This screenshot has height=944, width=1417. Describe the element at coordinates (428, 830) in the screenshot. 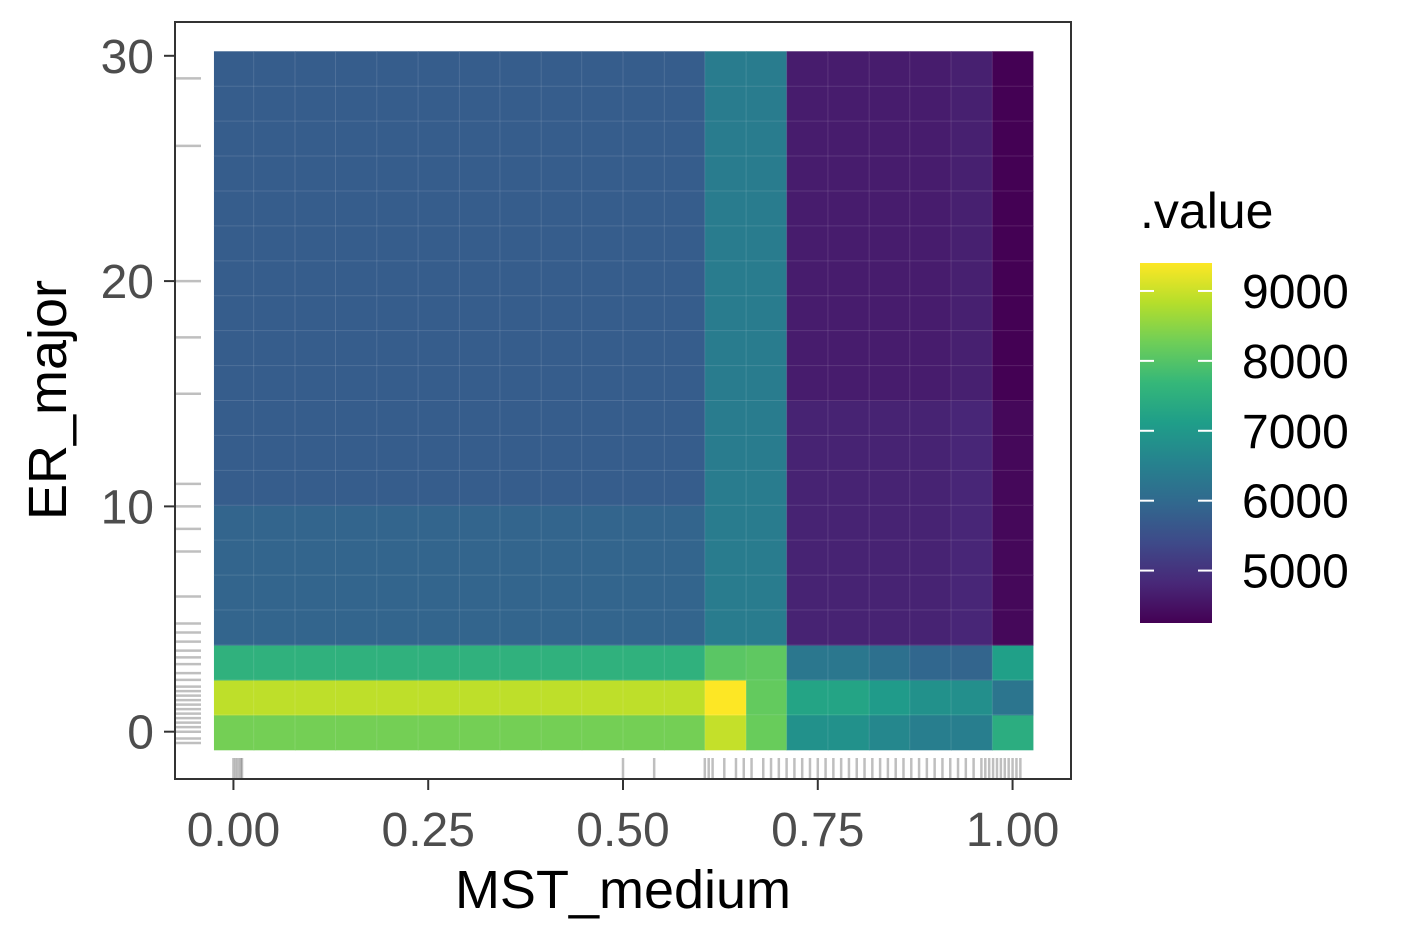

I see `x-tick-label: 0.25` at that location.